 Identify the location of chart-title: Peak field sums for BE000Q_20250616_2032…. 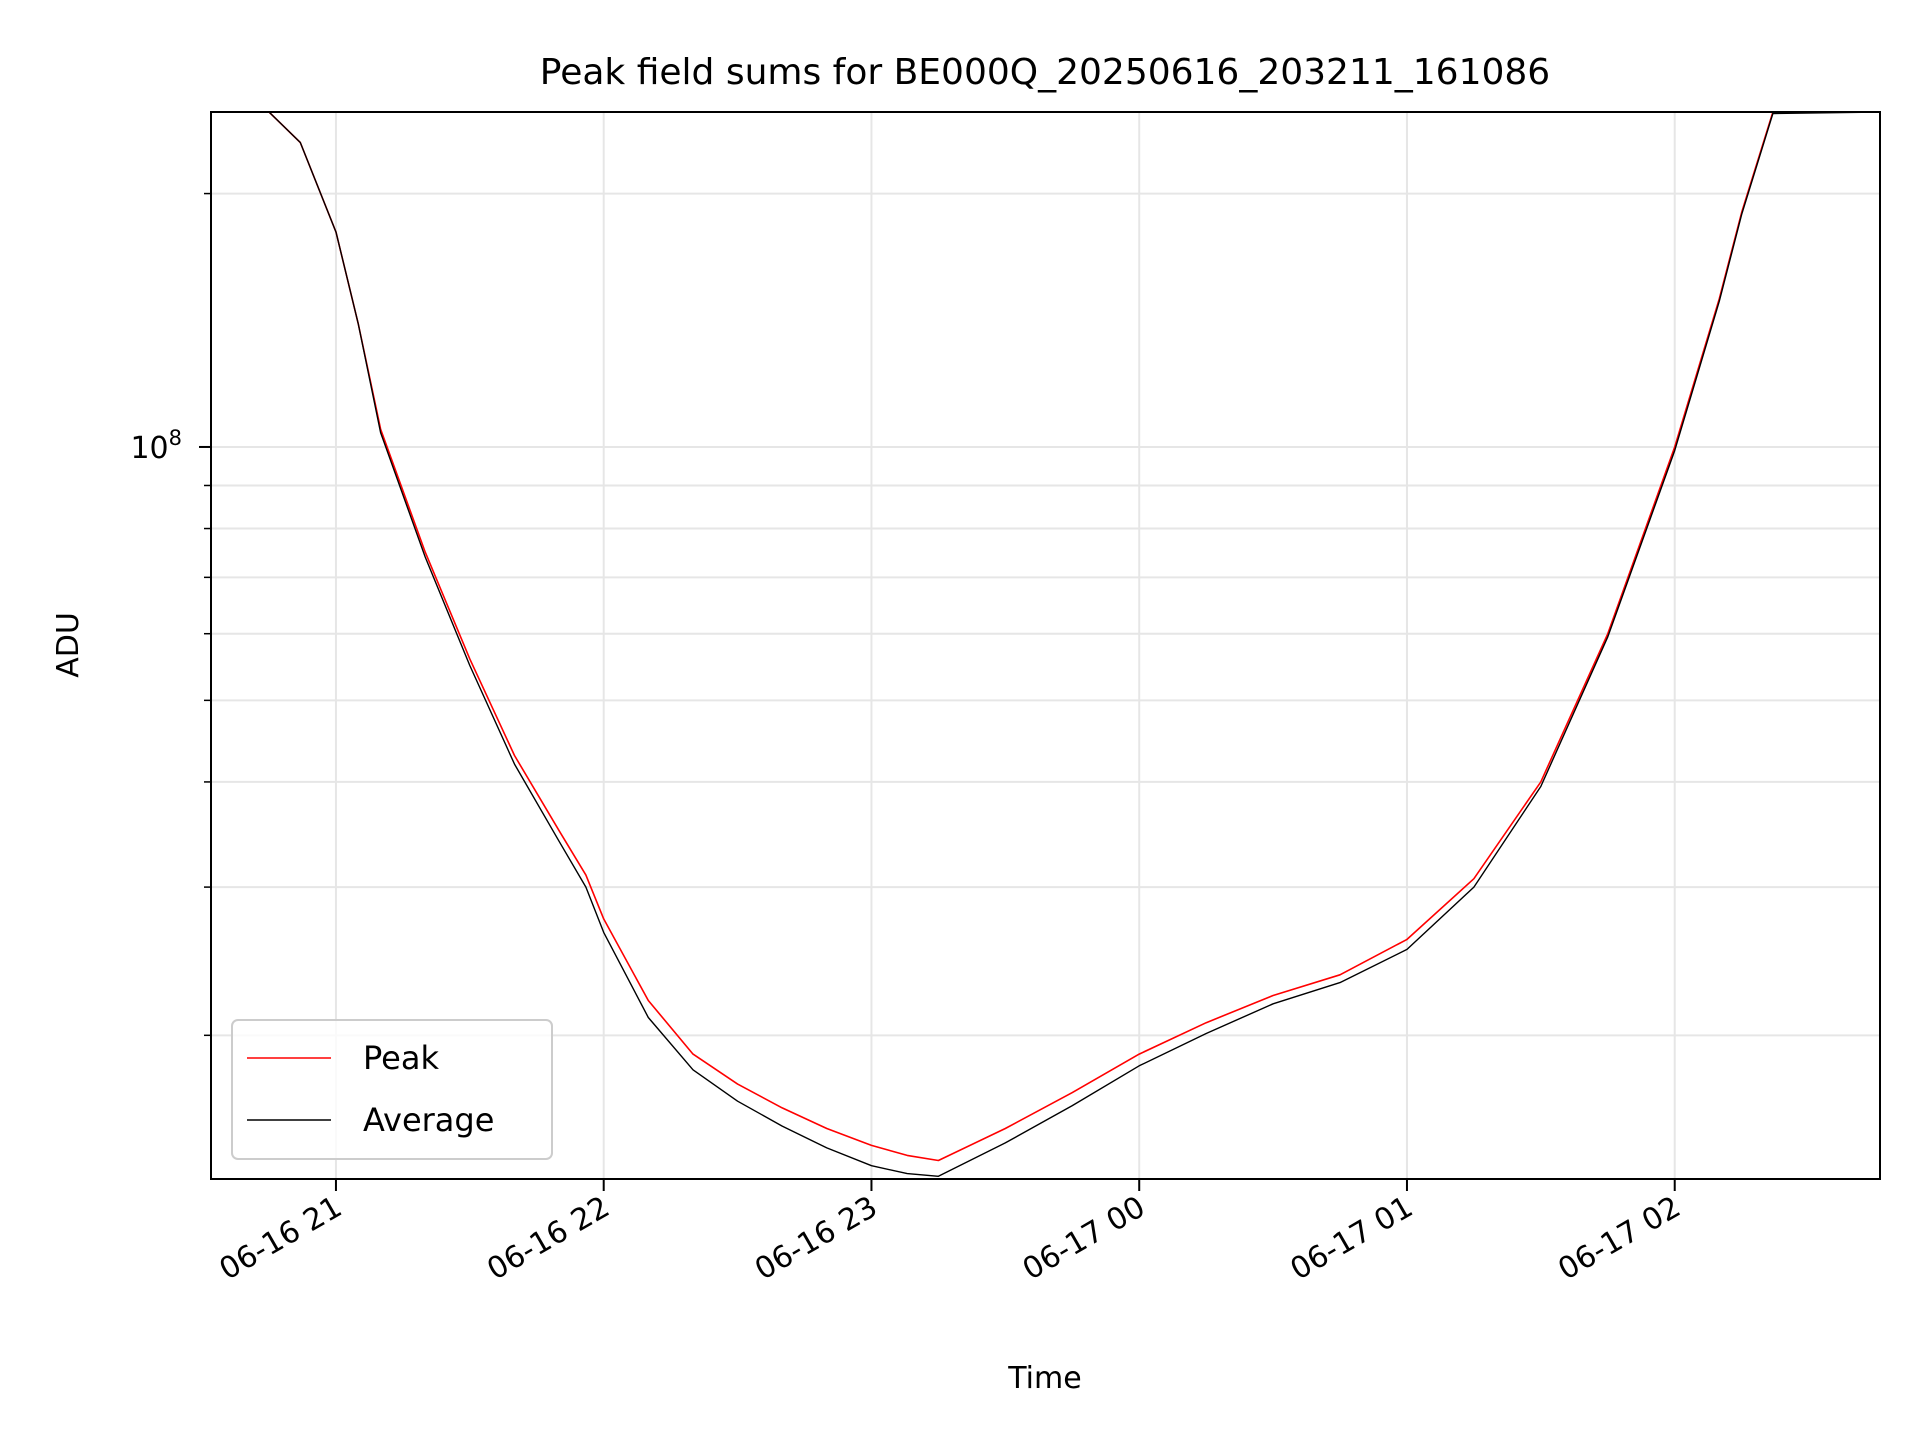
(1045, 72).